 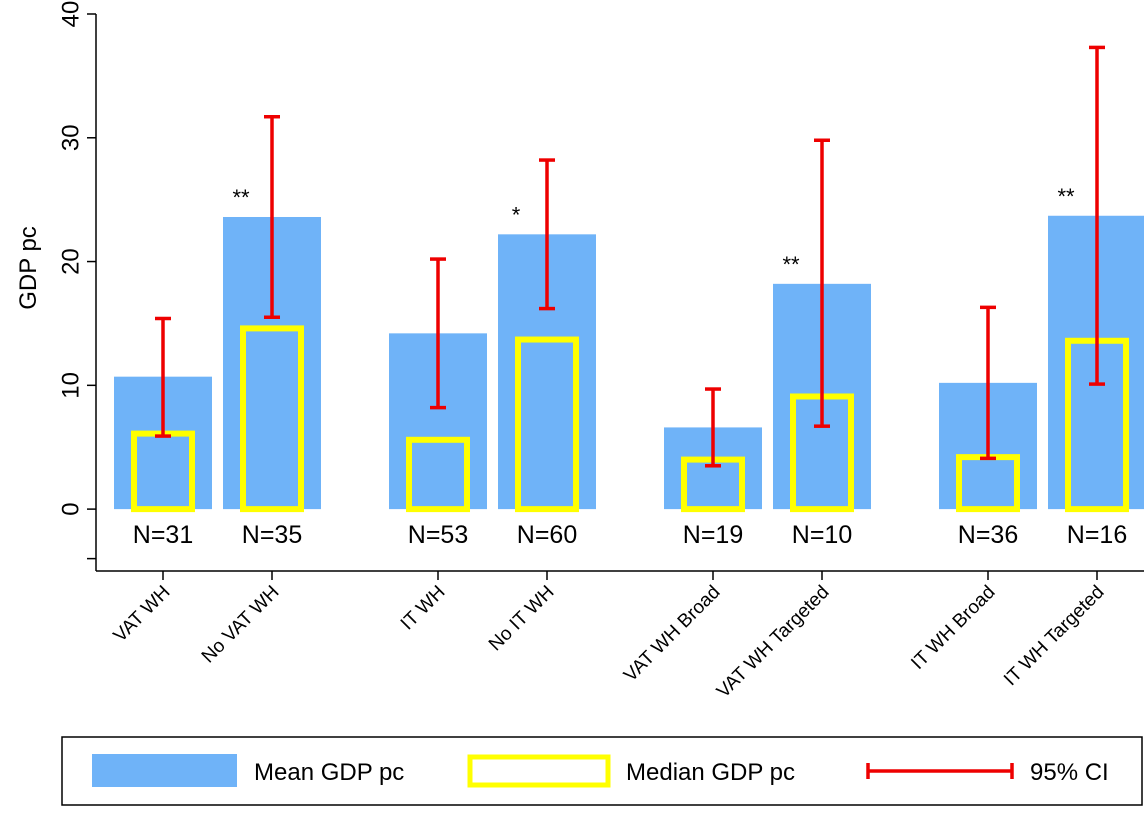 What do you see at coordinates (988, 535) in the screenshot?
I see `n-label-6: N=36` at bounding box center [988, 535].